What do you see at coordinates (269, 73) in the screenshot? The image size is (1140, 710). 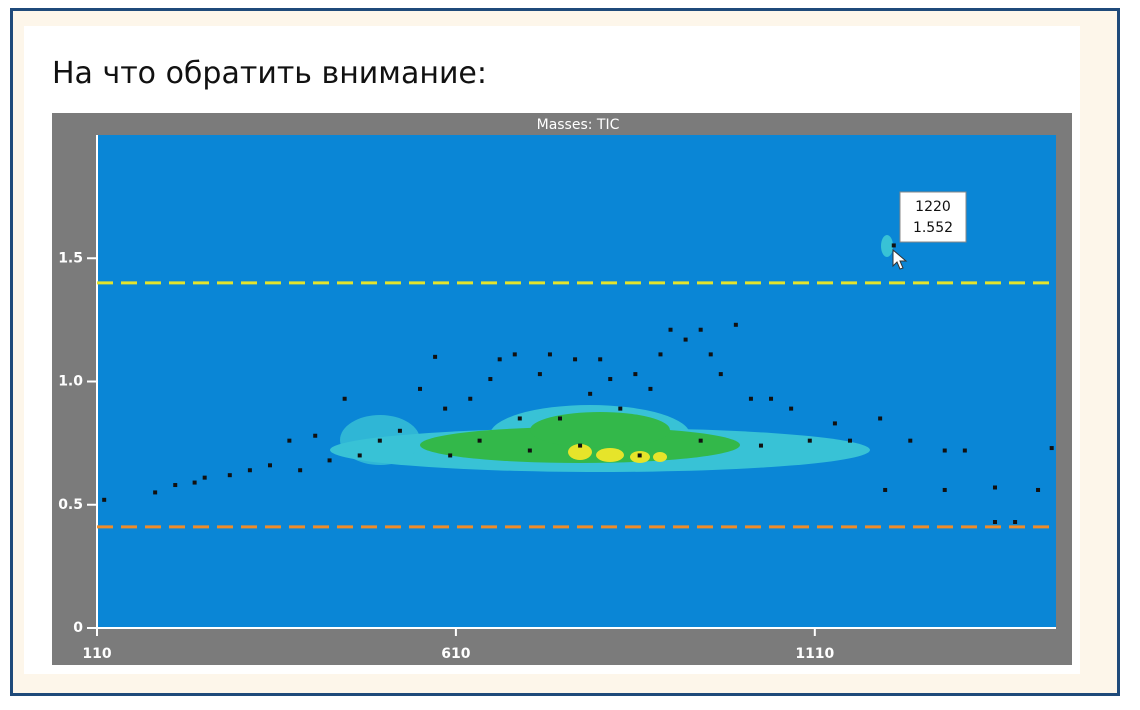 I see `heading: На что обратить внимание:` at bounding box center [269, 73].